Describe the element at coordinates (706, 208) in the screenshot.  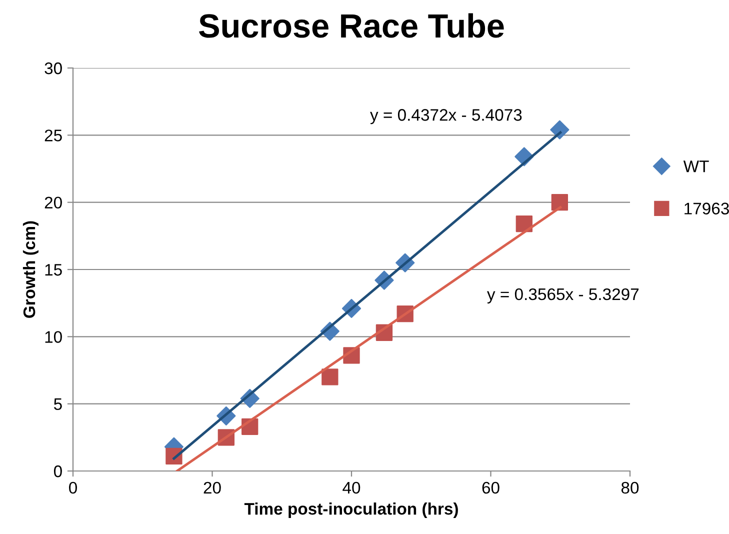
I see `legend-label: 17963` at that location.